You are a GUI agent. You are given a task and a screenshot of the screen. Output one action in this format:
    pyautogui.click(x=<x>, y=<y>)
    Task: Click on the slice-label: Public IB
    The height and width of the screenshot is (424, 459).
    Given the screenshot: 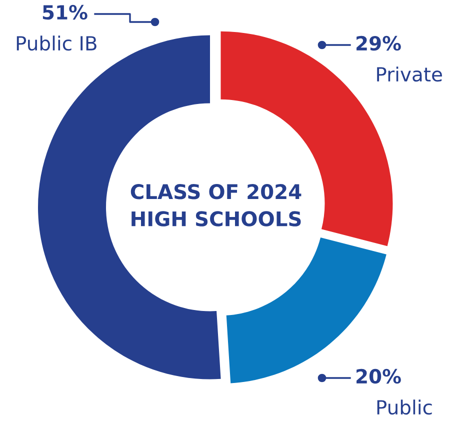 What is the action you would take?
    pyautogui.click(x=56, y=43)
    